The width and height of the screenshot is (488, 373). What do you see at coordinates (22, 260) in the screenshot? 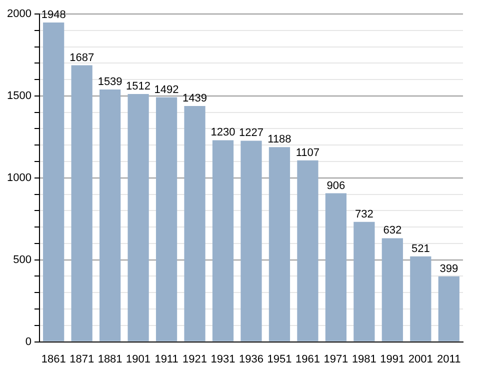
I see `y-tick-label: 500` at bounding box center [22, 260].